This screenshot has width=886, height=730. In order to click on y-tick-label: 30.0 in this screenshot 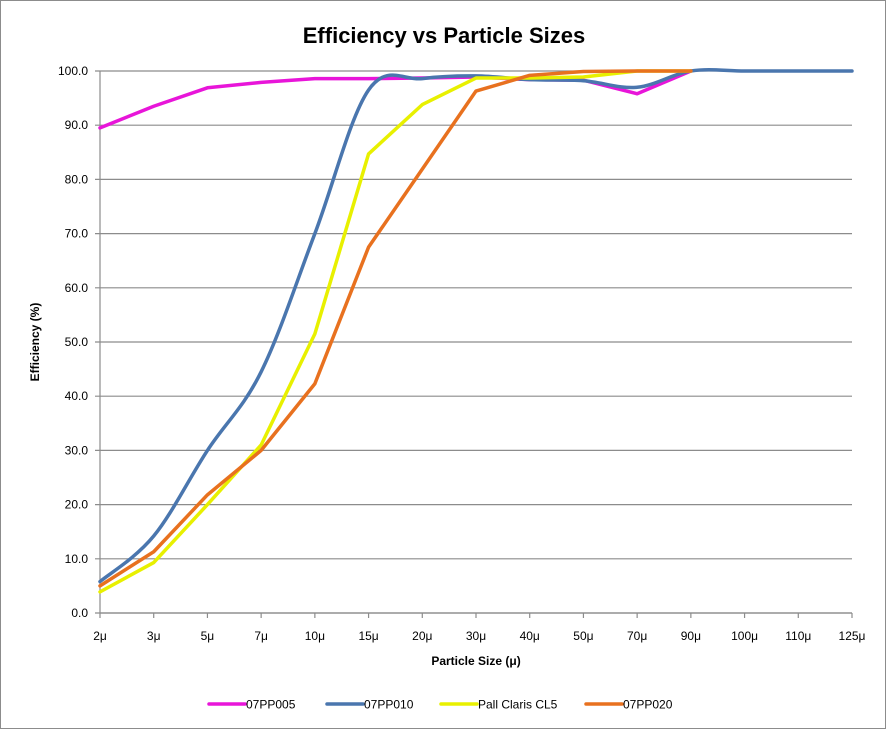, I will do `click(77, 450)`.